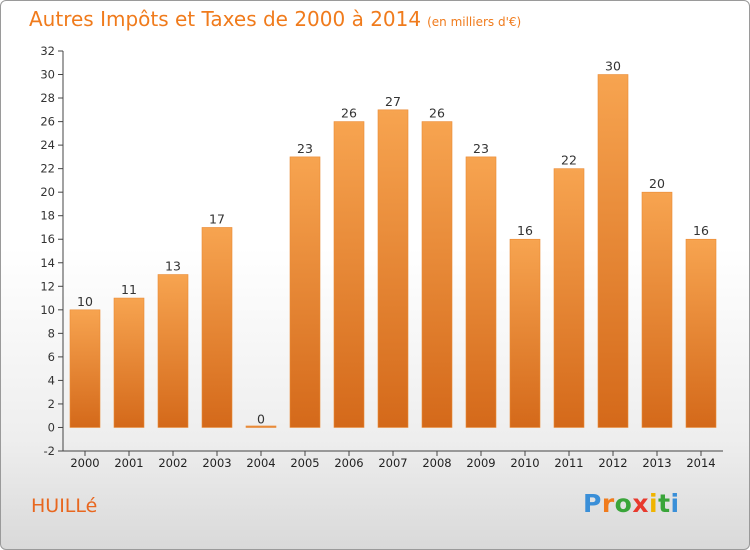 This screenshot has width=750, height=550. Describe the element at coordinates (173, 351) in the screenshot. I see `bar-2002` at that location.